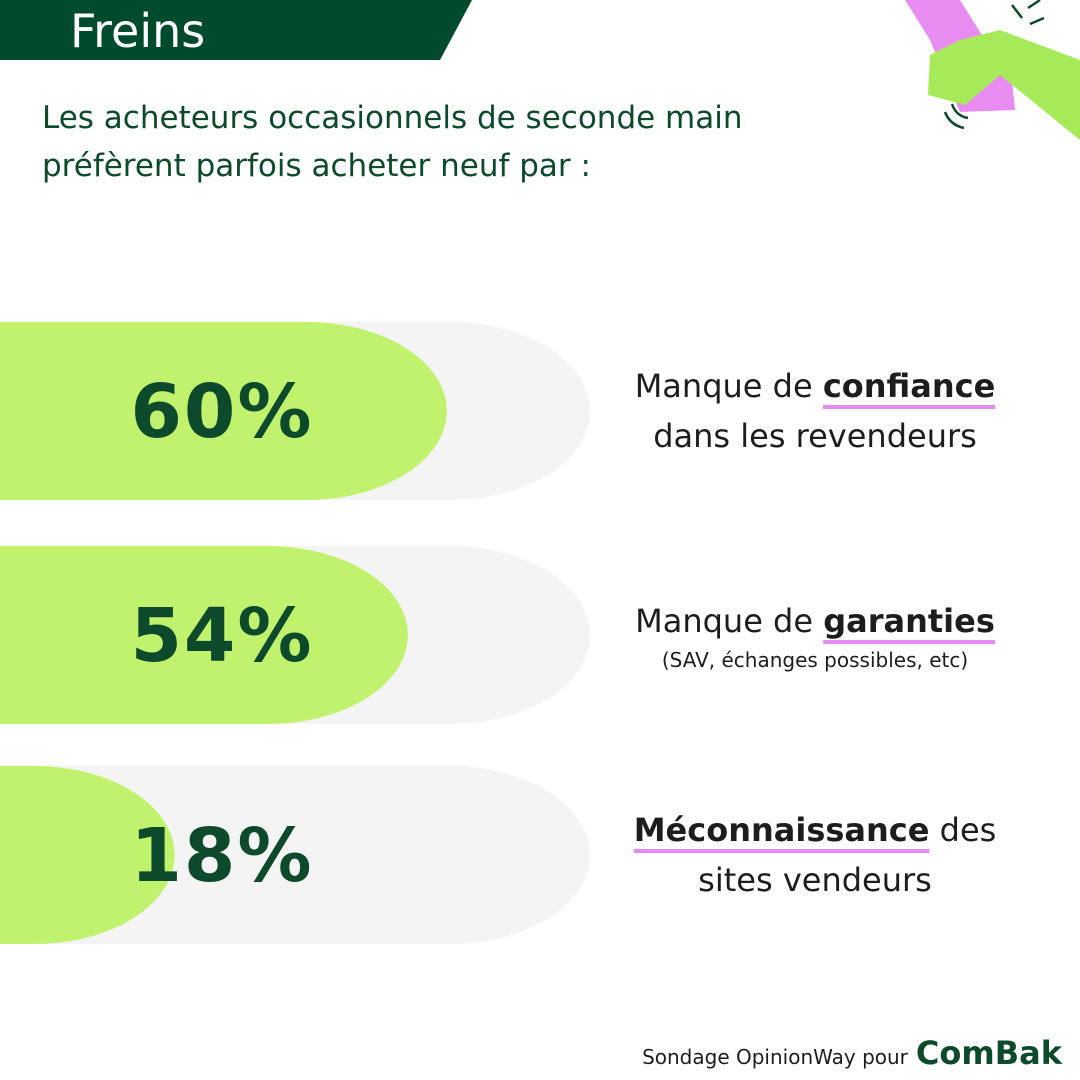  Describe the element at coordinates (221, 856) in the screenshot. I see `value-label: 18%` at that location.